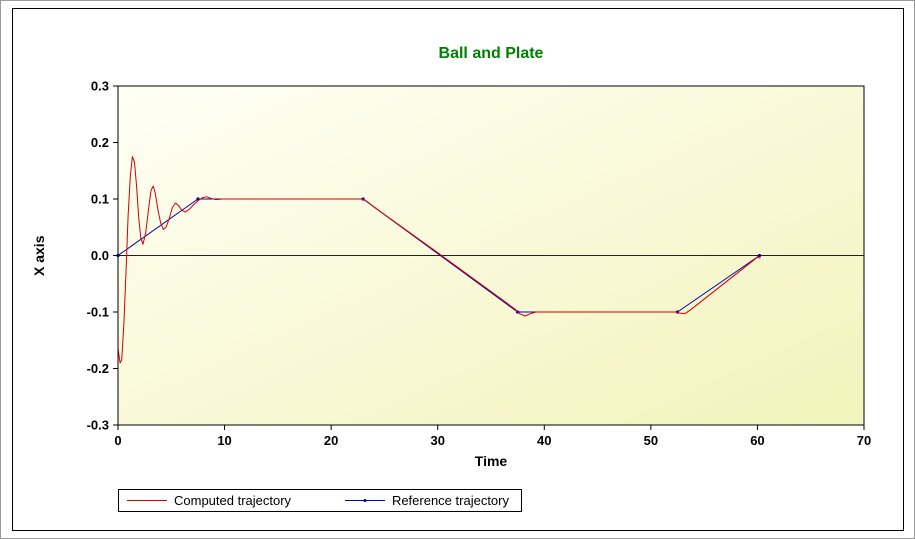 Image resolution: width=915 pixels, height=539 pixels. What do you see at coordinates (757, 440) in the screenshot?
I see `x-tick-label: 60` at bounding box center [757, 440].